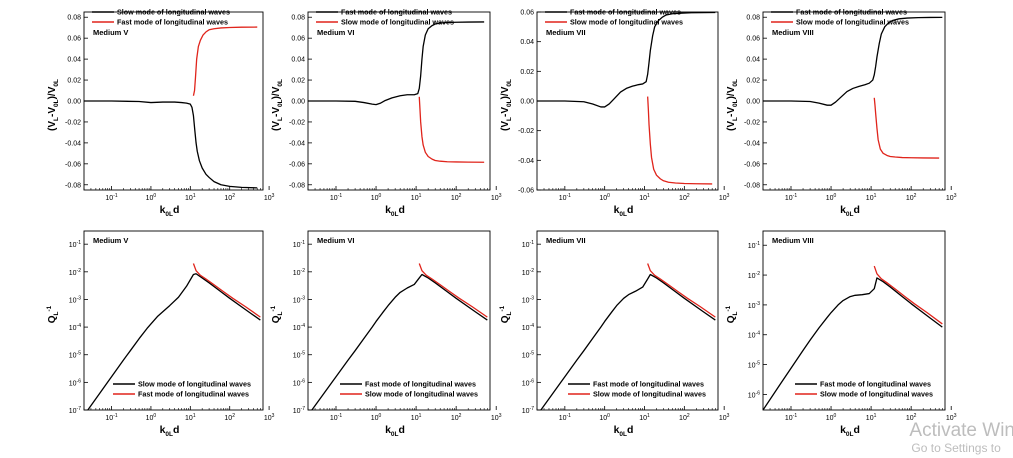 This screenshot has height=458, width=1013. I want to click on y-tick-label: 10⁻⁷, so click(299, 410).